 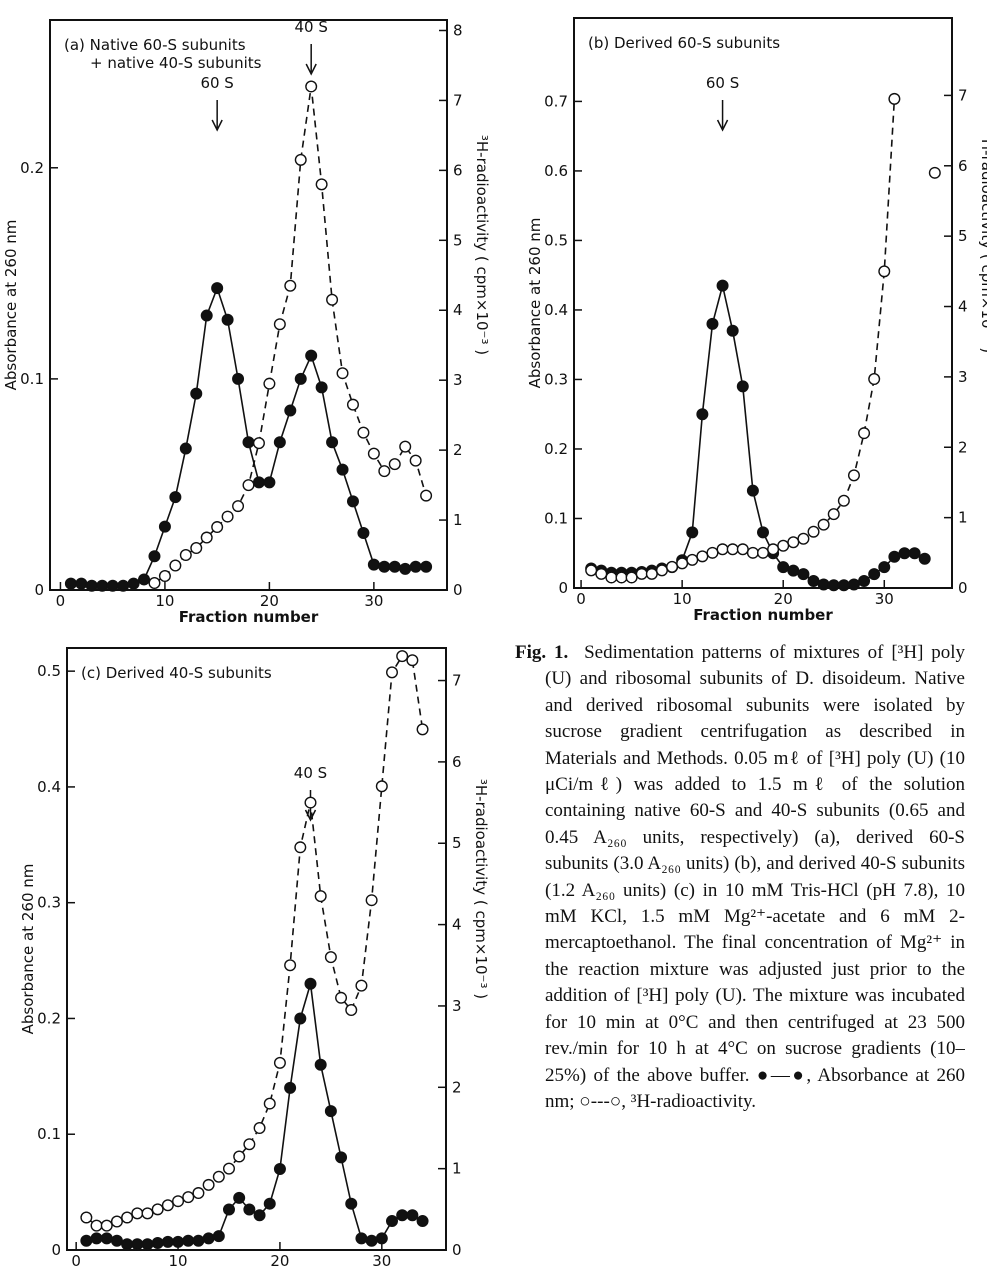 What do you see at coordinates (884, 599) in the screenshot?
I see `x-tick-label: 30` at bounding box center [884, 599].